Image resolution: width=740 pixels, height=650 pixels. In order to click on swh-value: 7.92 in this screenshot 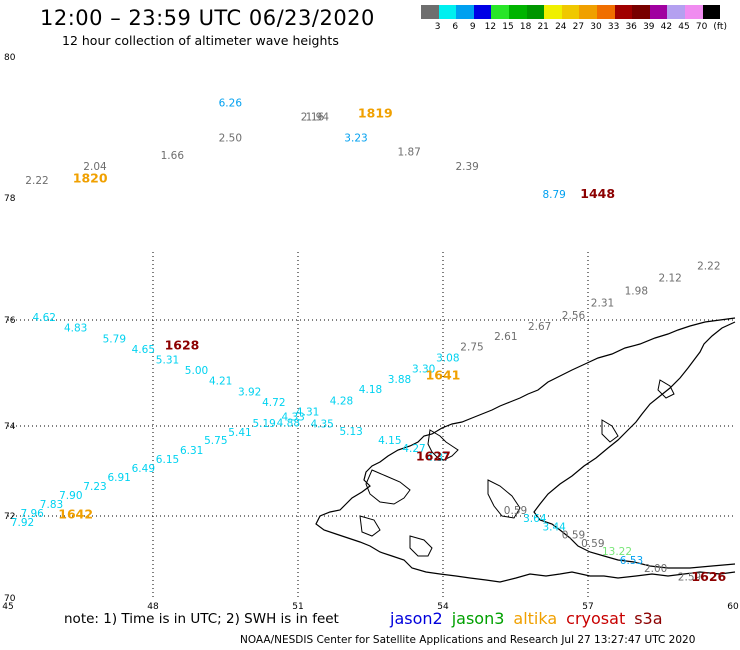, I will do `click(22, 523)`.